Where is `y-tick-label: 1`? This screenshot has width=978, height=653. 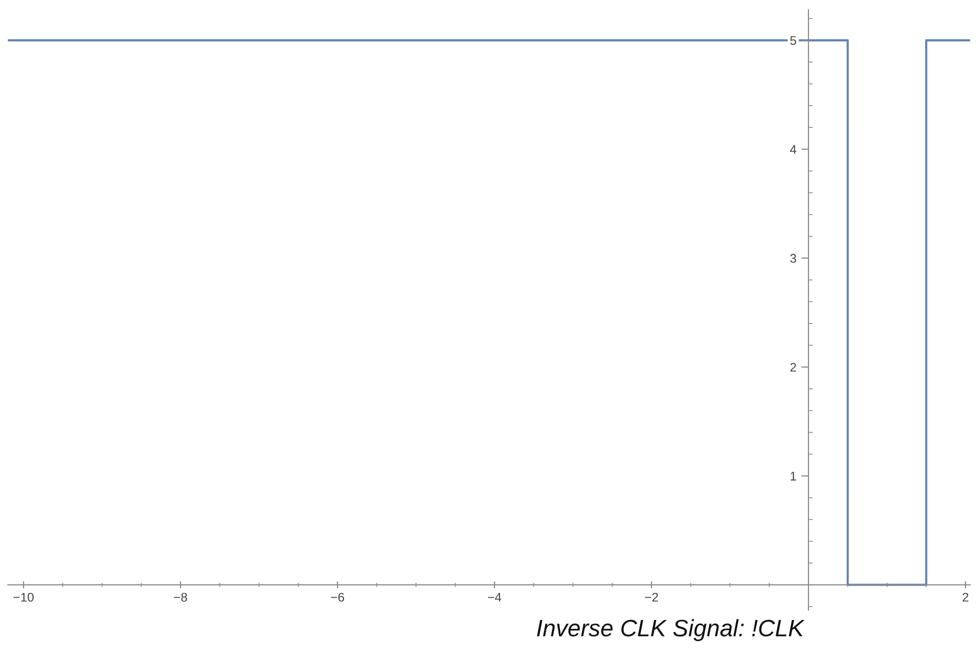 y-tick-label: 1 is located at coordinates (793, 476).